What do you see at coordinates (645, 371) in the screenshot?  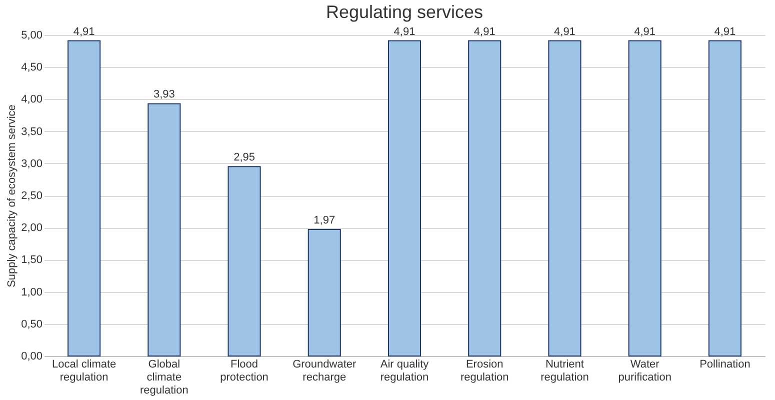 I see `x-tick-label: Water purification` at bounding box center [645, 371].